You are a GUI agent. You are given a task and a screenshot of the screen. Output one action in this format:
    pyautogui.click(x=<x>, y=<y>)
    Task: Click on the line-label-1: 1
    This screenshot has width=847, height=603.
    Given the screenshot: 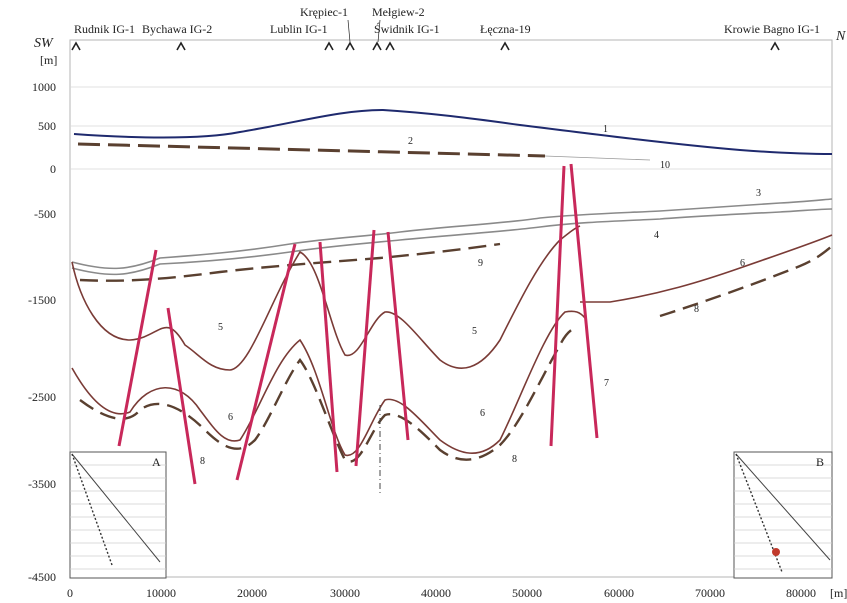 What is the action you would take?
    pyautogui.click(x=605, y=129)
    